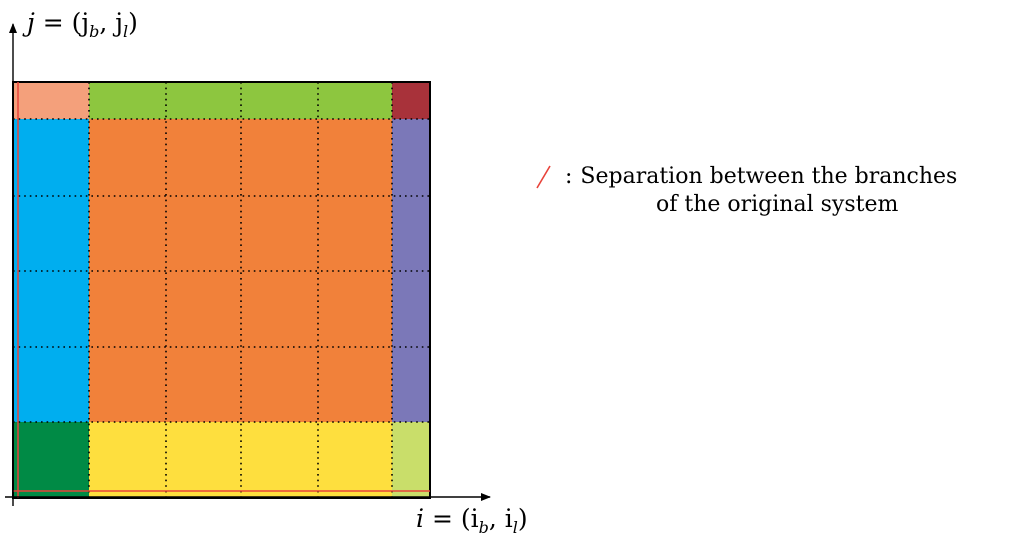  I want to click on y-axis-sub-b: b, so click(94, 31).